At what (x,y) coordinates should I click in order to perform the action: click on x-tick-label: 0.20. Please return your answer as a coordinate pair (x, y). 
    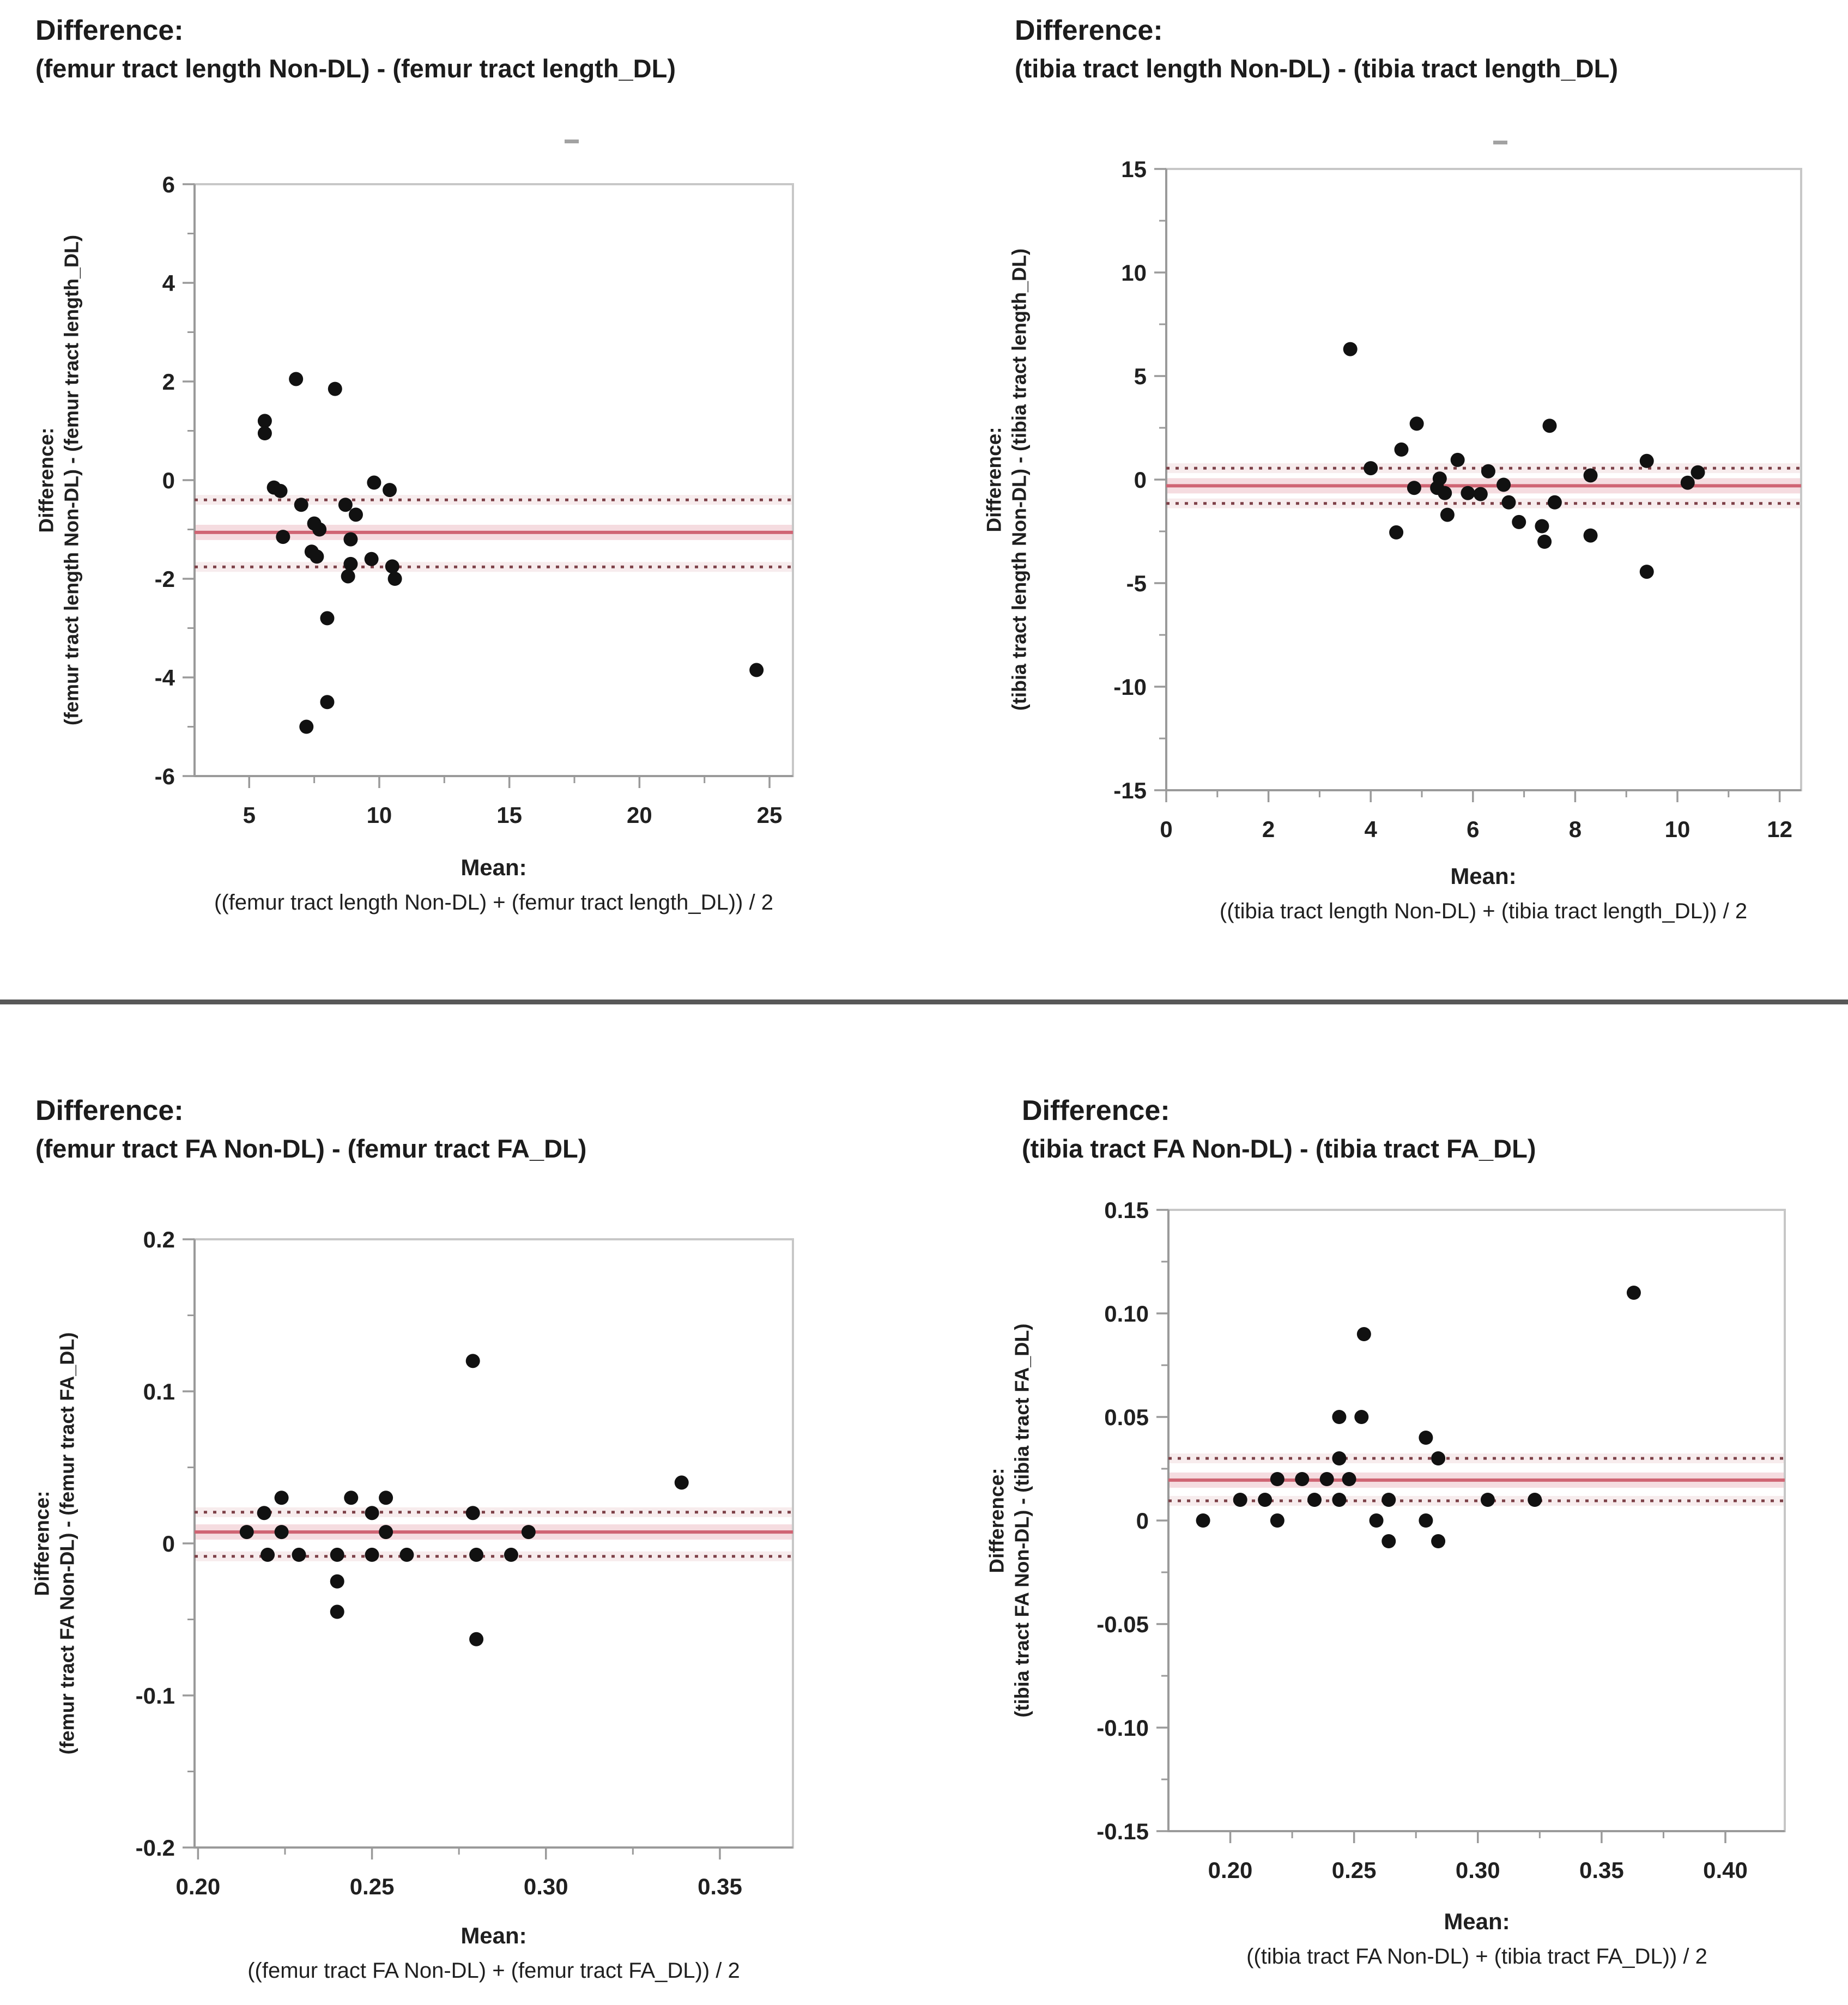
    Looking at the image, I should click on (1230, 1870).